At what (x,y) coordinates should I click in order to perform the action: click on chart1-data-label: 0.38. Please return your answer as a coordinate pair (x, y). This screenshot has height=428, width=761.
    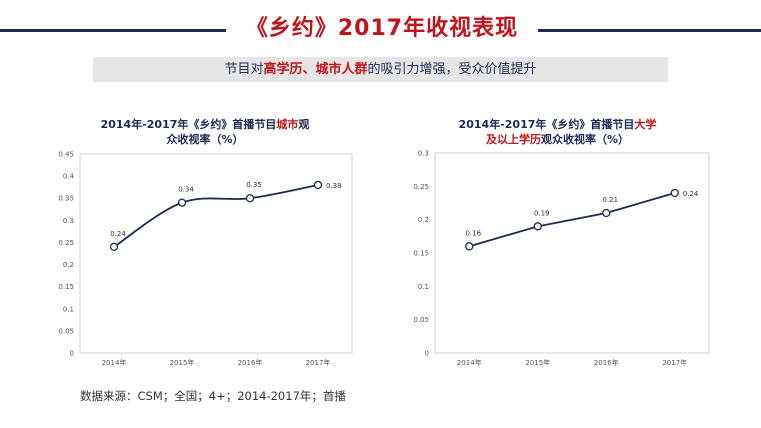
    Looking at the image, I should click on (334, 186).